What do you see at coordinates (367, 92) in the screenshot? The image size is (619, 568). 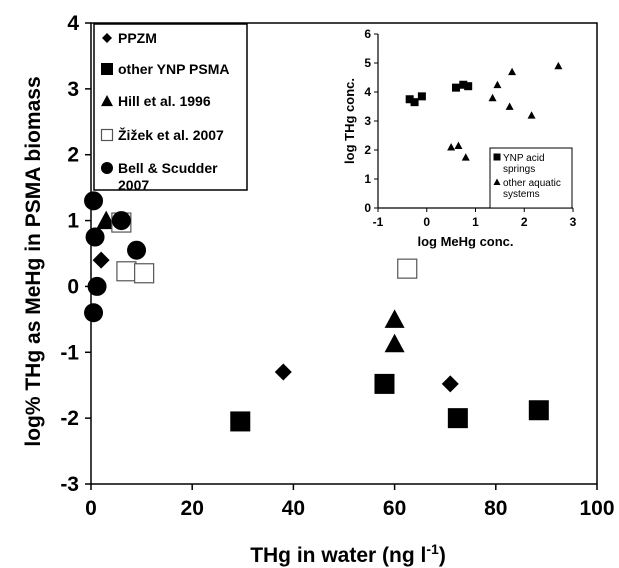 I see `inset-y-tick-label: 4` at bounding box center [367, 92].